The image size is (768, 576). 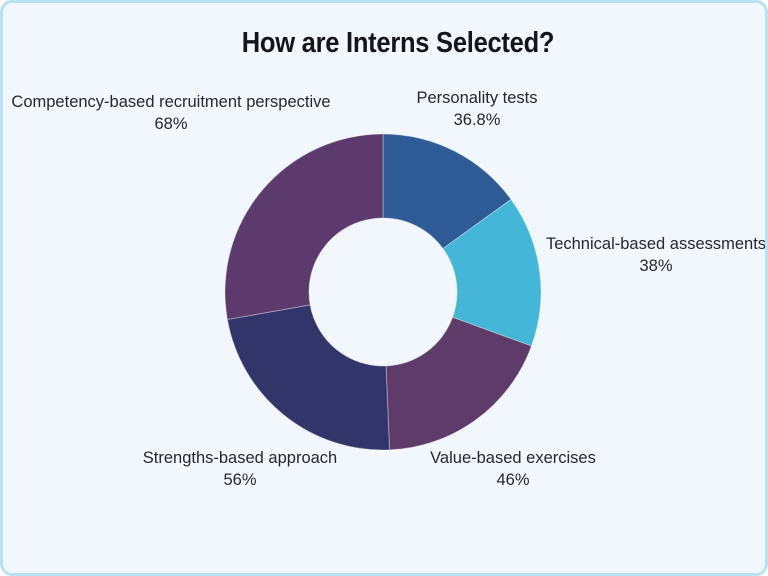 What do you see at coordinates (513, 458) in the screenshot?
I see `segment-label-text: Value-based exercises` at bounding box center [513, 458].